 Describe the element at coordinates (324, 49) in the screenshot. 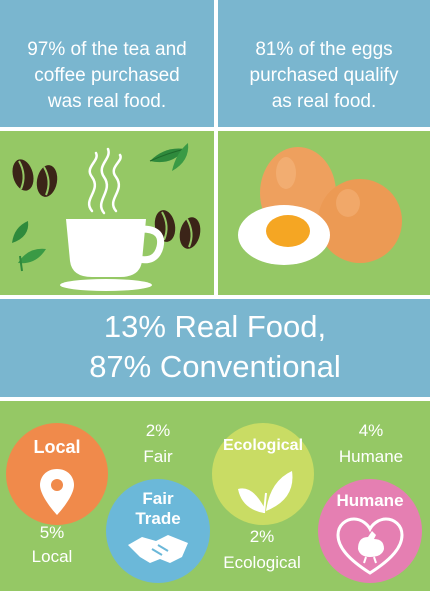

I see `eggs-stat-line-1: 81% of the eggs` at that location.